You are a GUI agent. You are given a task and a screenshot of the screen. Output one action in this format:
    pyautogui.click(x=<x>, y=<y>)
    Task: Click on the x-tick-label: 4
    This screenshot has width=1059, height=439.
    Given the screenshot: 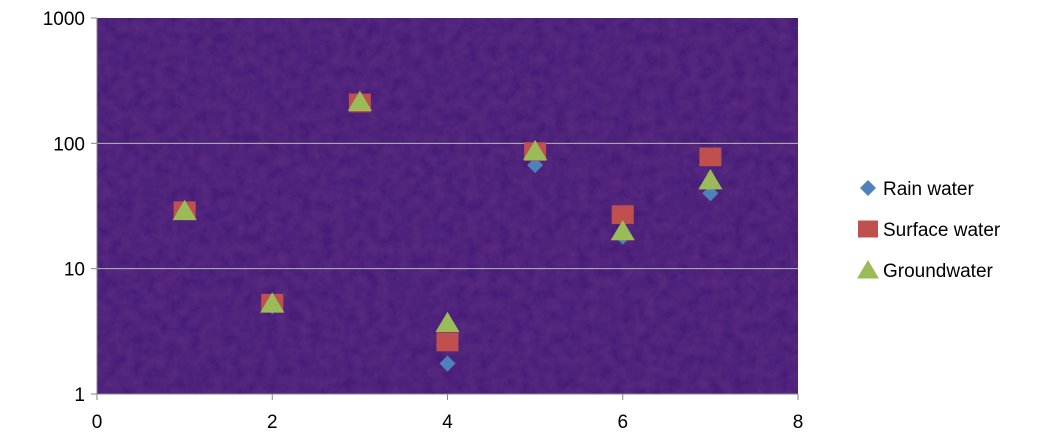 What is the action you would take?
    pyautogui.click(x=447, y=422)
    